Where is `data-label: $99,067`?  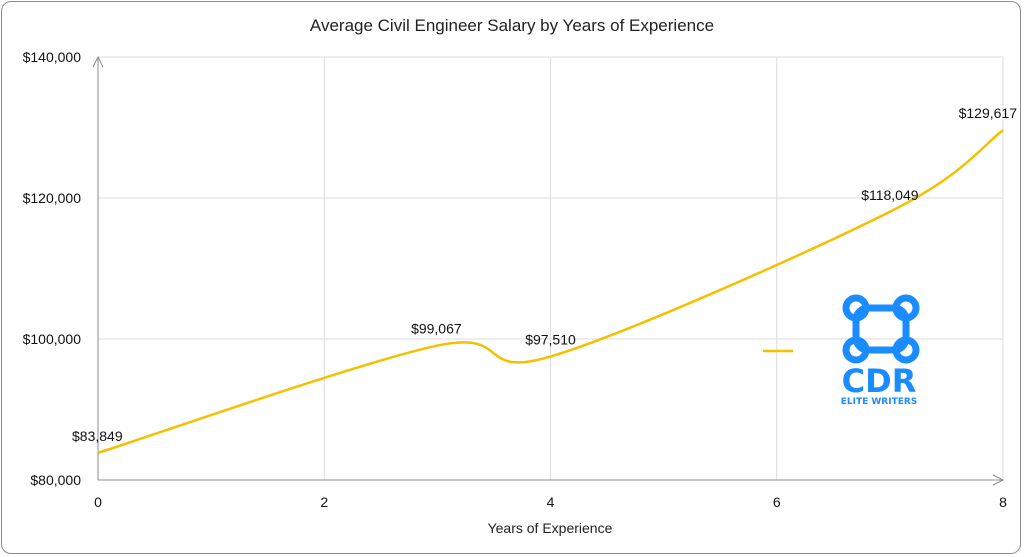 data-label: $99,067 is located at coordinates (436, 329).